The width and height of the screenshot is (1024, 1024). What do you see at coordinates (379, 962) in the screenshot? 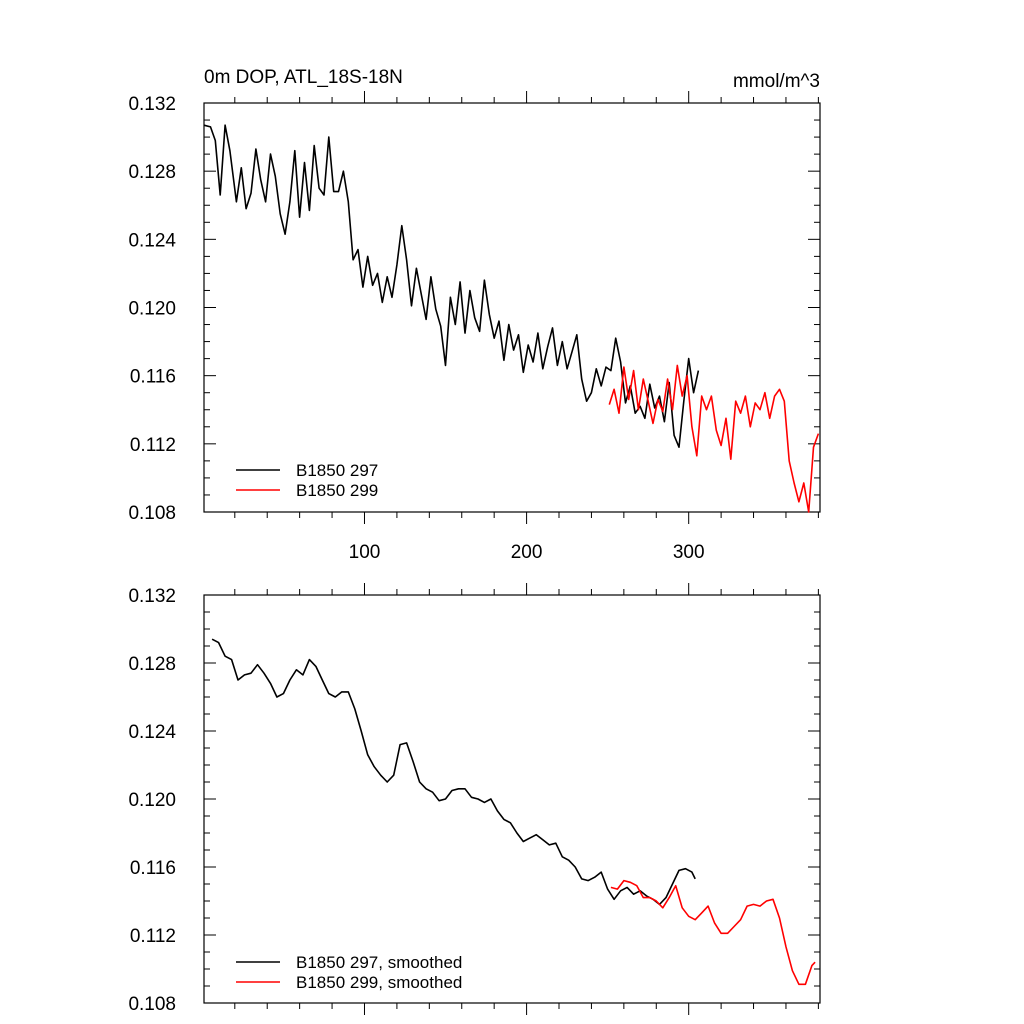
I see `legend-label: B1850 297, smoothed` at bounding box center [379, 962].